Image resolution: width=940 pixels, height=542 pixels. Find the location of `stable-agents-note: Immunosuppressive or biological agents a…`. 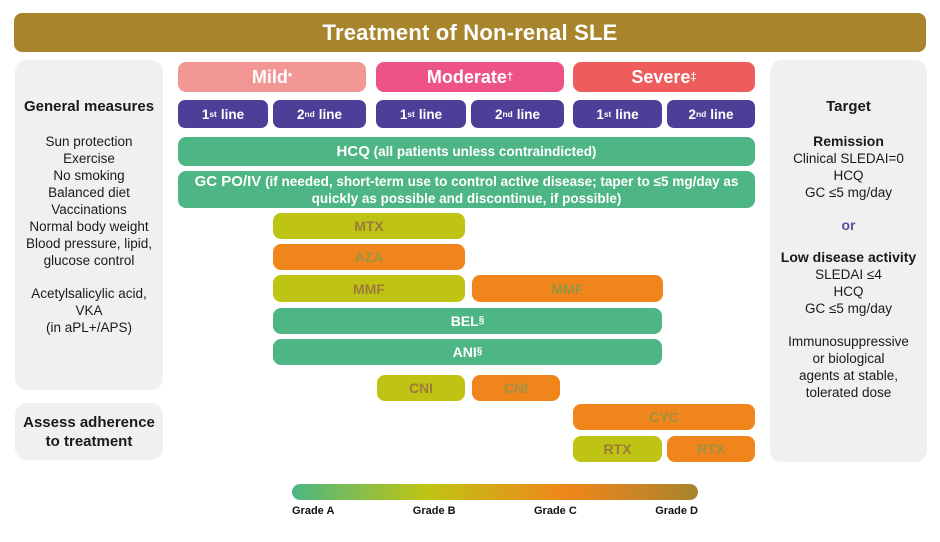

stable-agents-note: Immunosuppressive or biological agents a… is located at coordinates (848, 367).